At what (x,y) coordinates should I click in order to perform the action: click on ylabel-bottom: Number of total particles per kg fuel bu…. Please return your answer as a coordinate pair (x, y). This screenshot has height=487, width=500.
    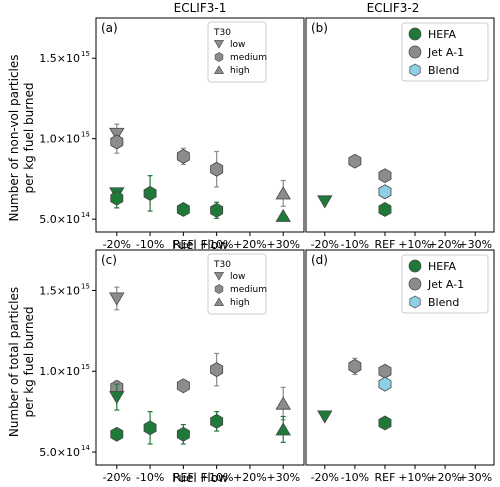
    Looking at the image, I should click on (21, 362).